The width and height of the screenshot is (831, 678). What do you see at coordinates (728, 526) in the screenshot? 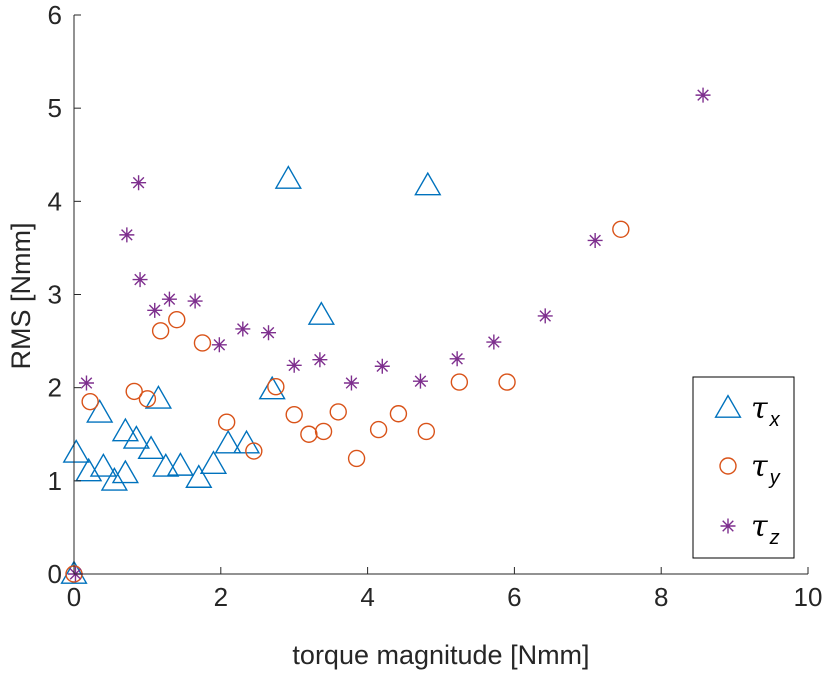
I see `legend-marker-z` at bounding box center [728, 526].